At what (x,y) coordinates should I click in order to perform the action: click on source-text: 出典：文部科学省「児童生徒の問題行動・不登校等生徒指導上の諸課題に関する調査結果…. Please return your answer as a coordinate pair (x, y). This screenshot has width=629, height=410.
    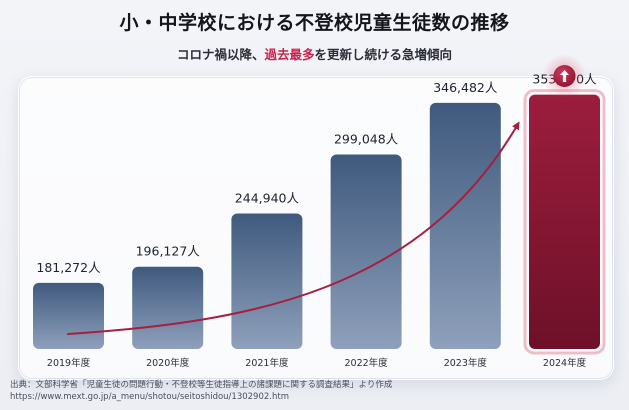
    Looking at the image, I should click on (201, 385).